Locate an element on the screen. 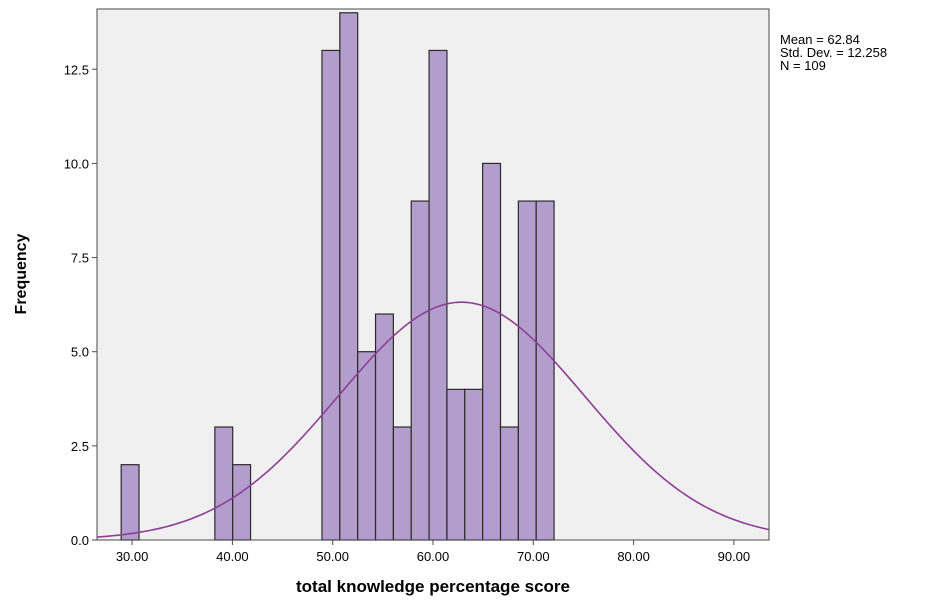  stats-box: Mean = 62.84 Std. Dev. = 12.258 N = 109 is located at coordinates (833, 52).